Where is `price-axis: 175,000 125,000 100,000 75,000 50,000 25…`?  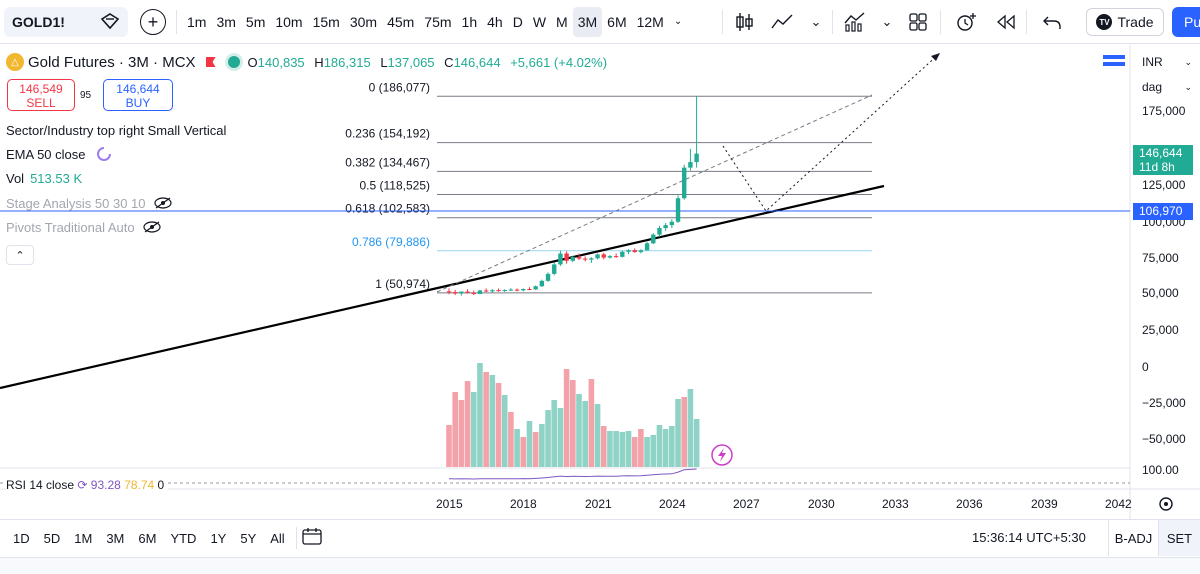
price-axis: 175,000 125,000 100,000 75,000 50,000 25… is located at coordinates (1164, 290).